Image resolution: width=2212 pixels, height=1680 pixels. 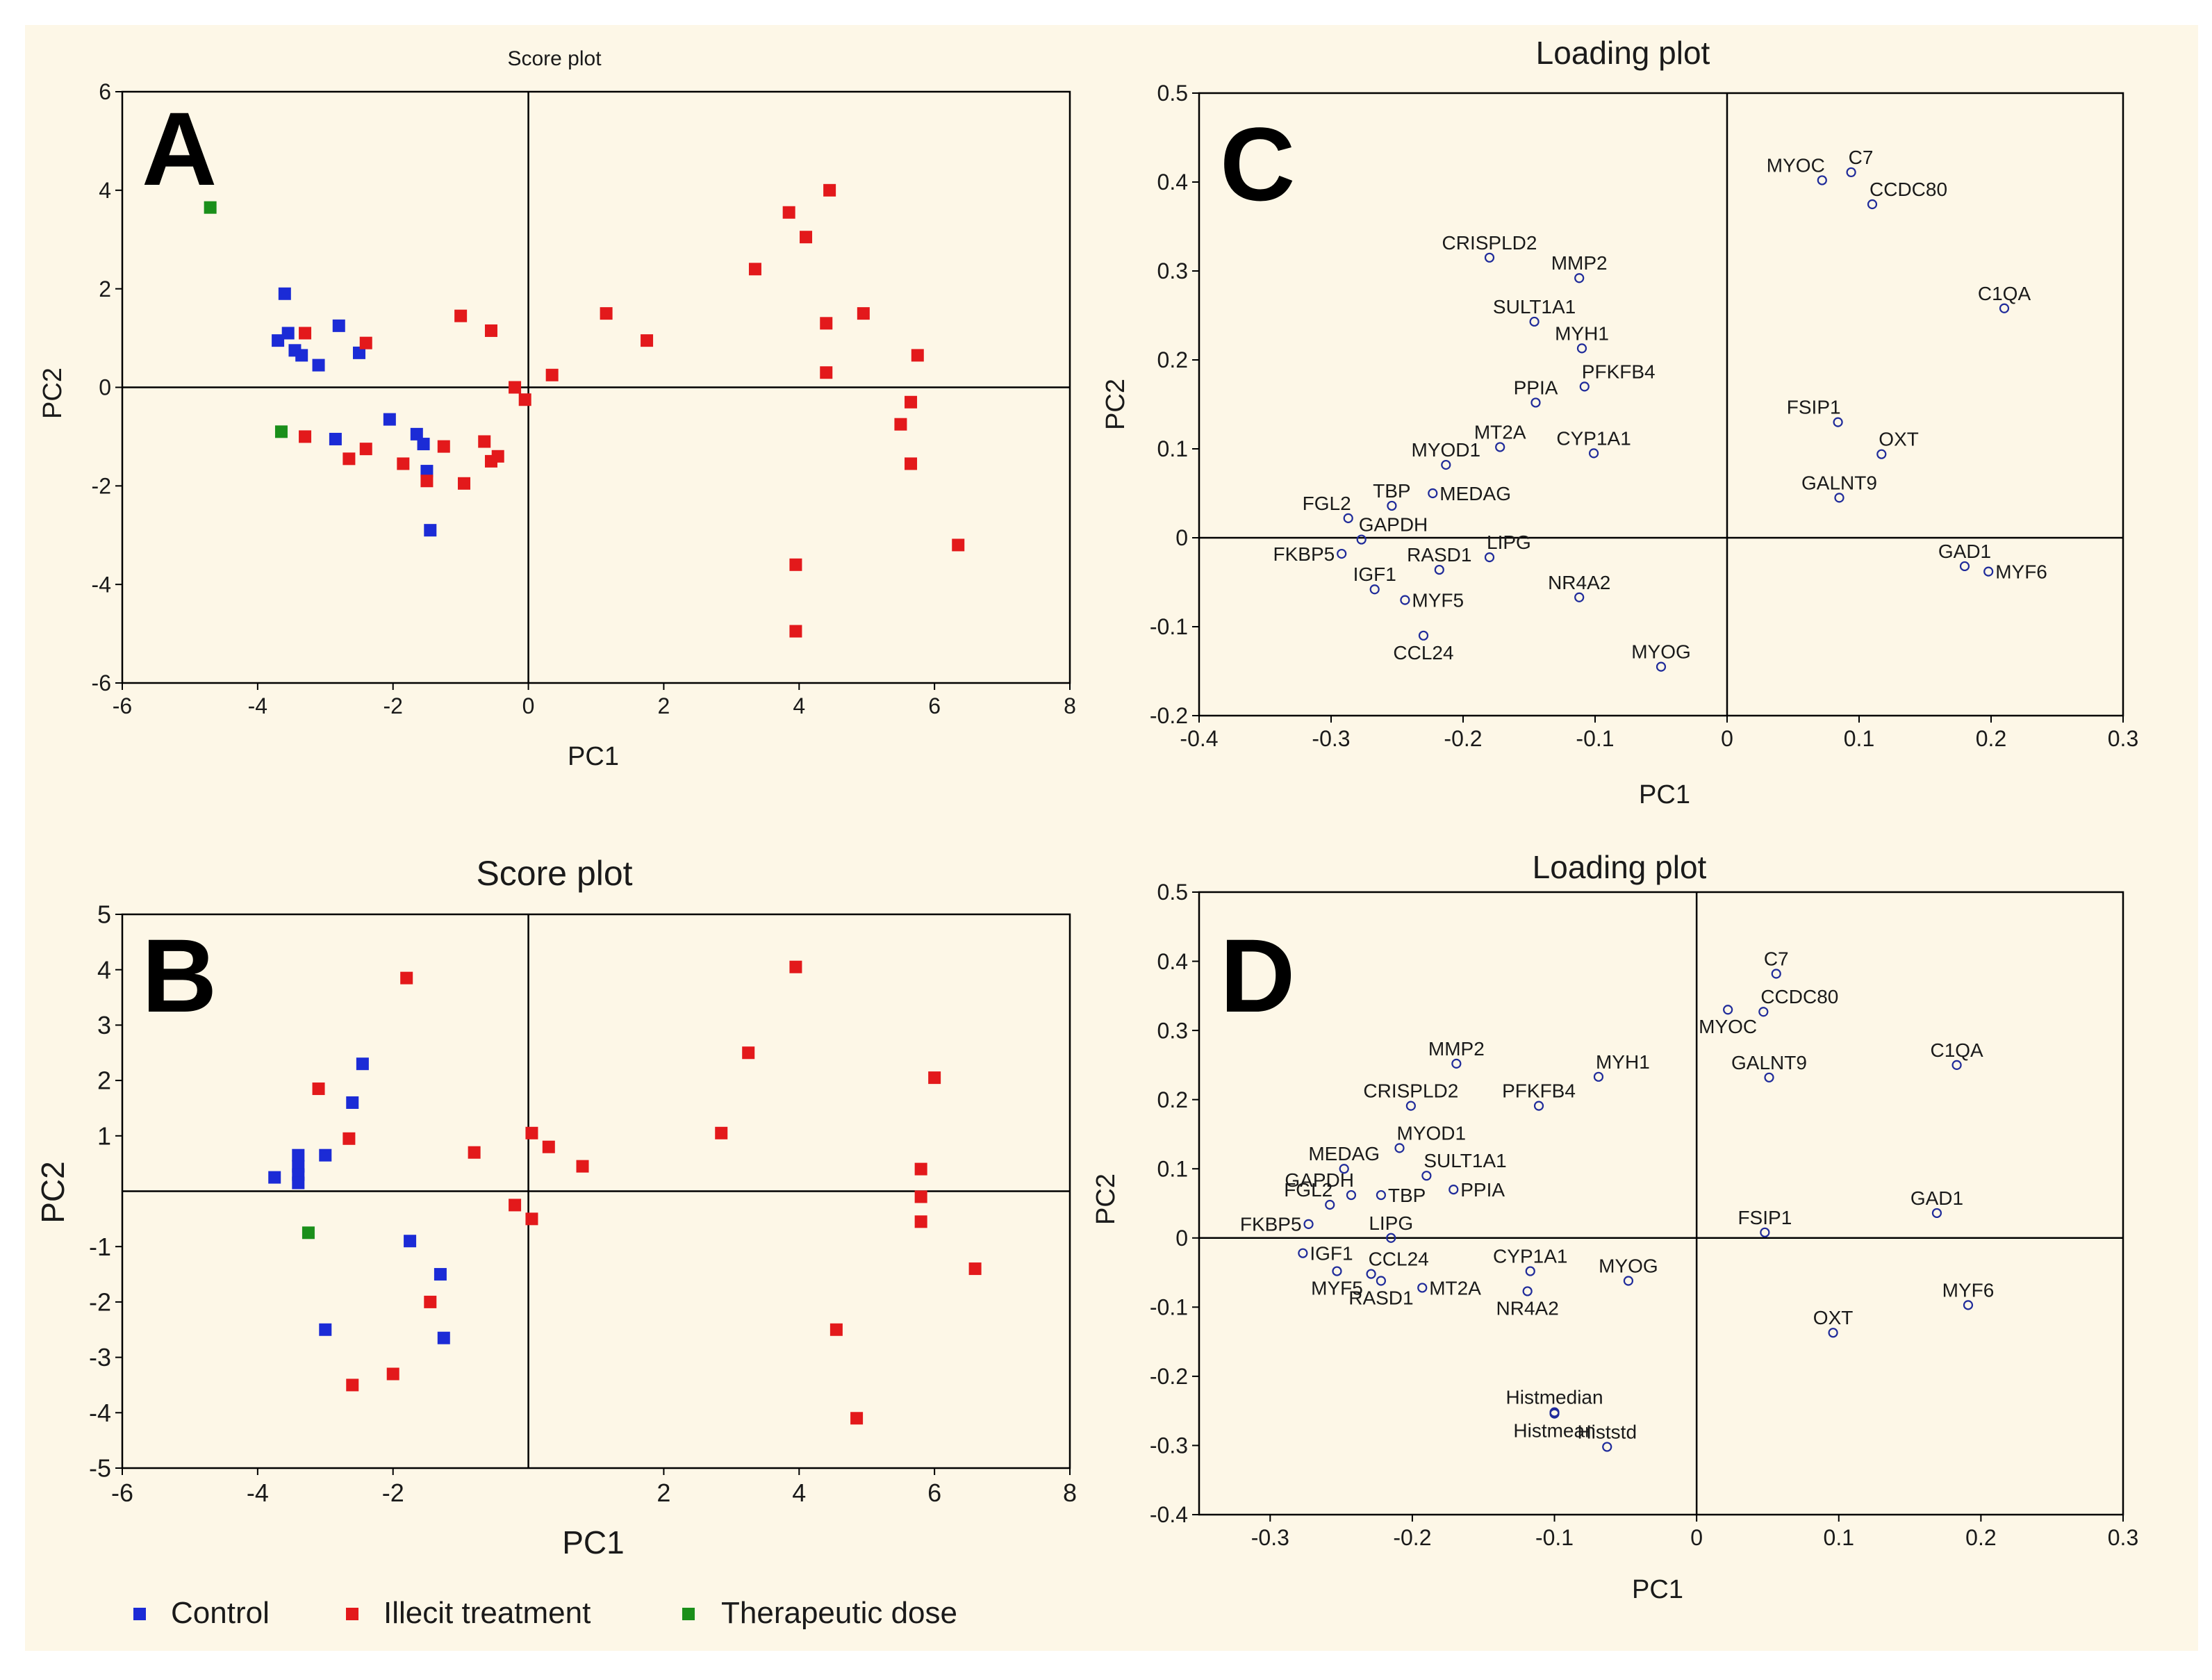 What do you see at coordinates (1530, 1256) in the screenshot?
I see `point-label-d: CYP1A1` at bounding box center [1530, 1256].